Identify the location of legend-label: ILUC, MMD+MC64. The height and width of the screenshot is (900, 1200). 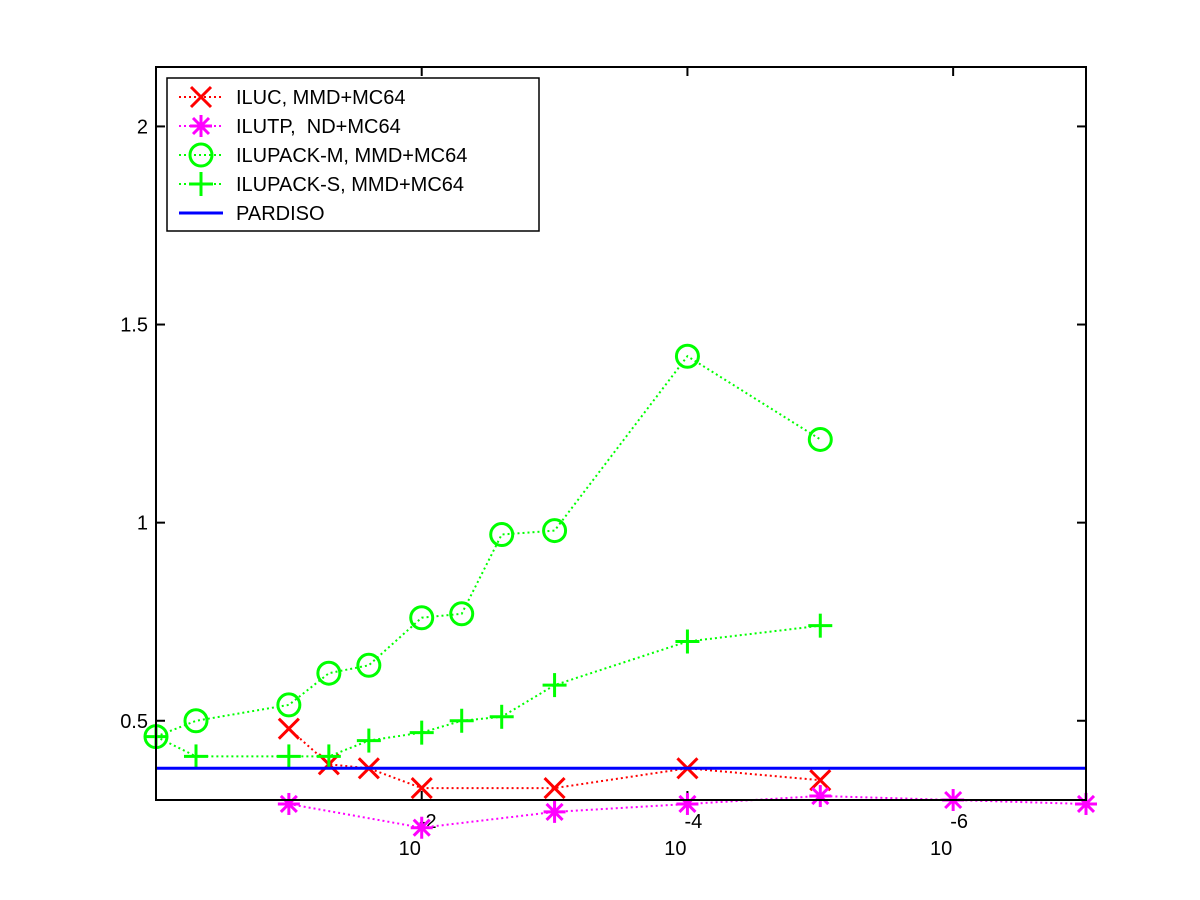
(320, 98).